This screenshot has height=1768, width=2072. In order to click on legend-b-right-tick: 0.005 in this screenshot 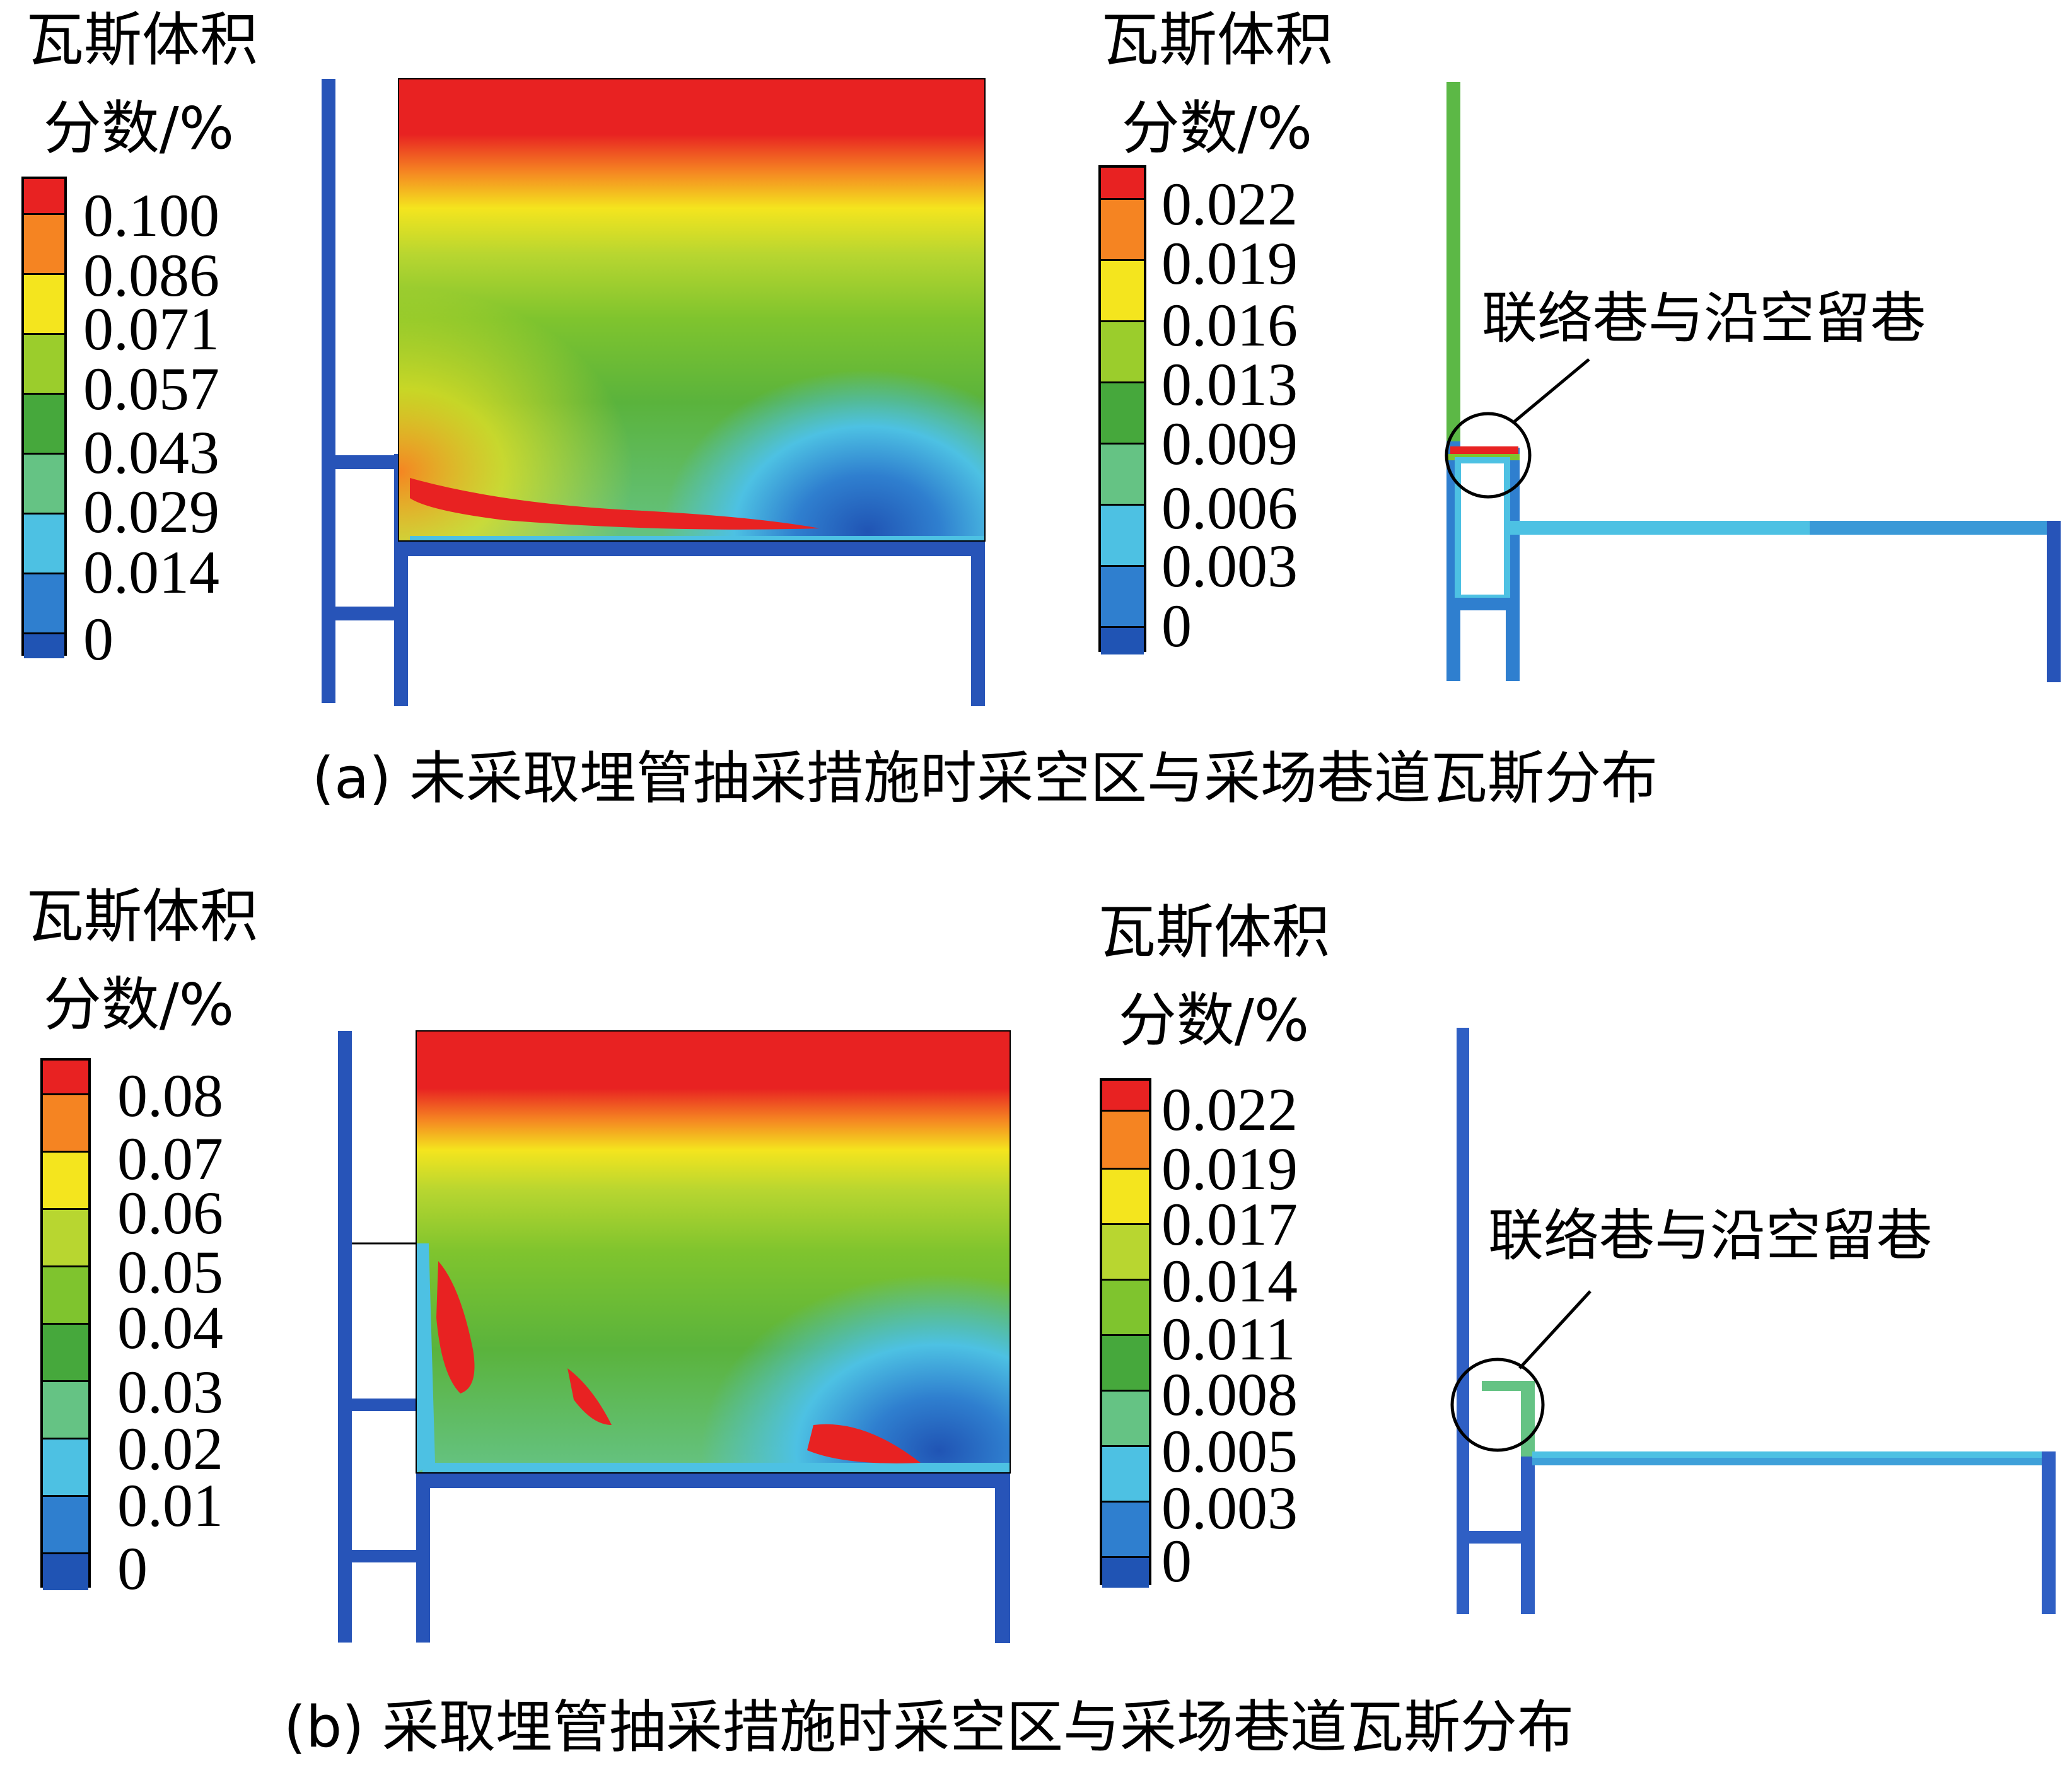, I will do `click(1229, 1451)`.